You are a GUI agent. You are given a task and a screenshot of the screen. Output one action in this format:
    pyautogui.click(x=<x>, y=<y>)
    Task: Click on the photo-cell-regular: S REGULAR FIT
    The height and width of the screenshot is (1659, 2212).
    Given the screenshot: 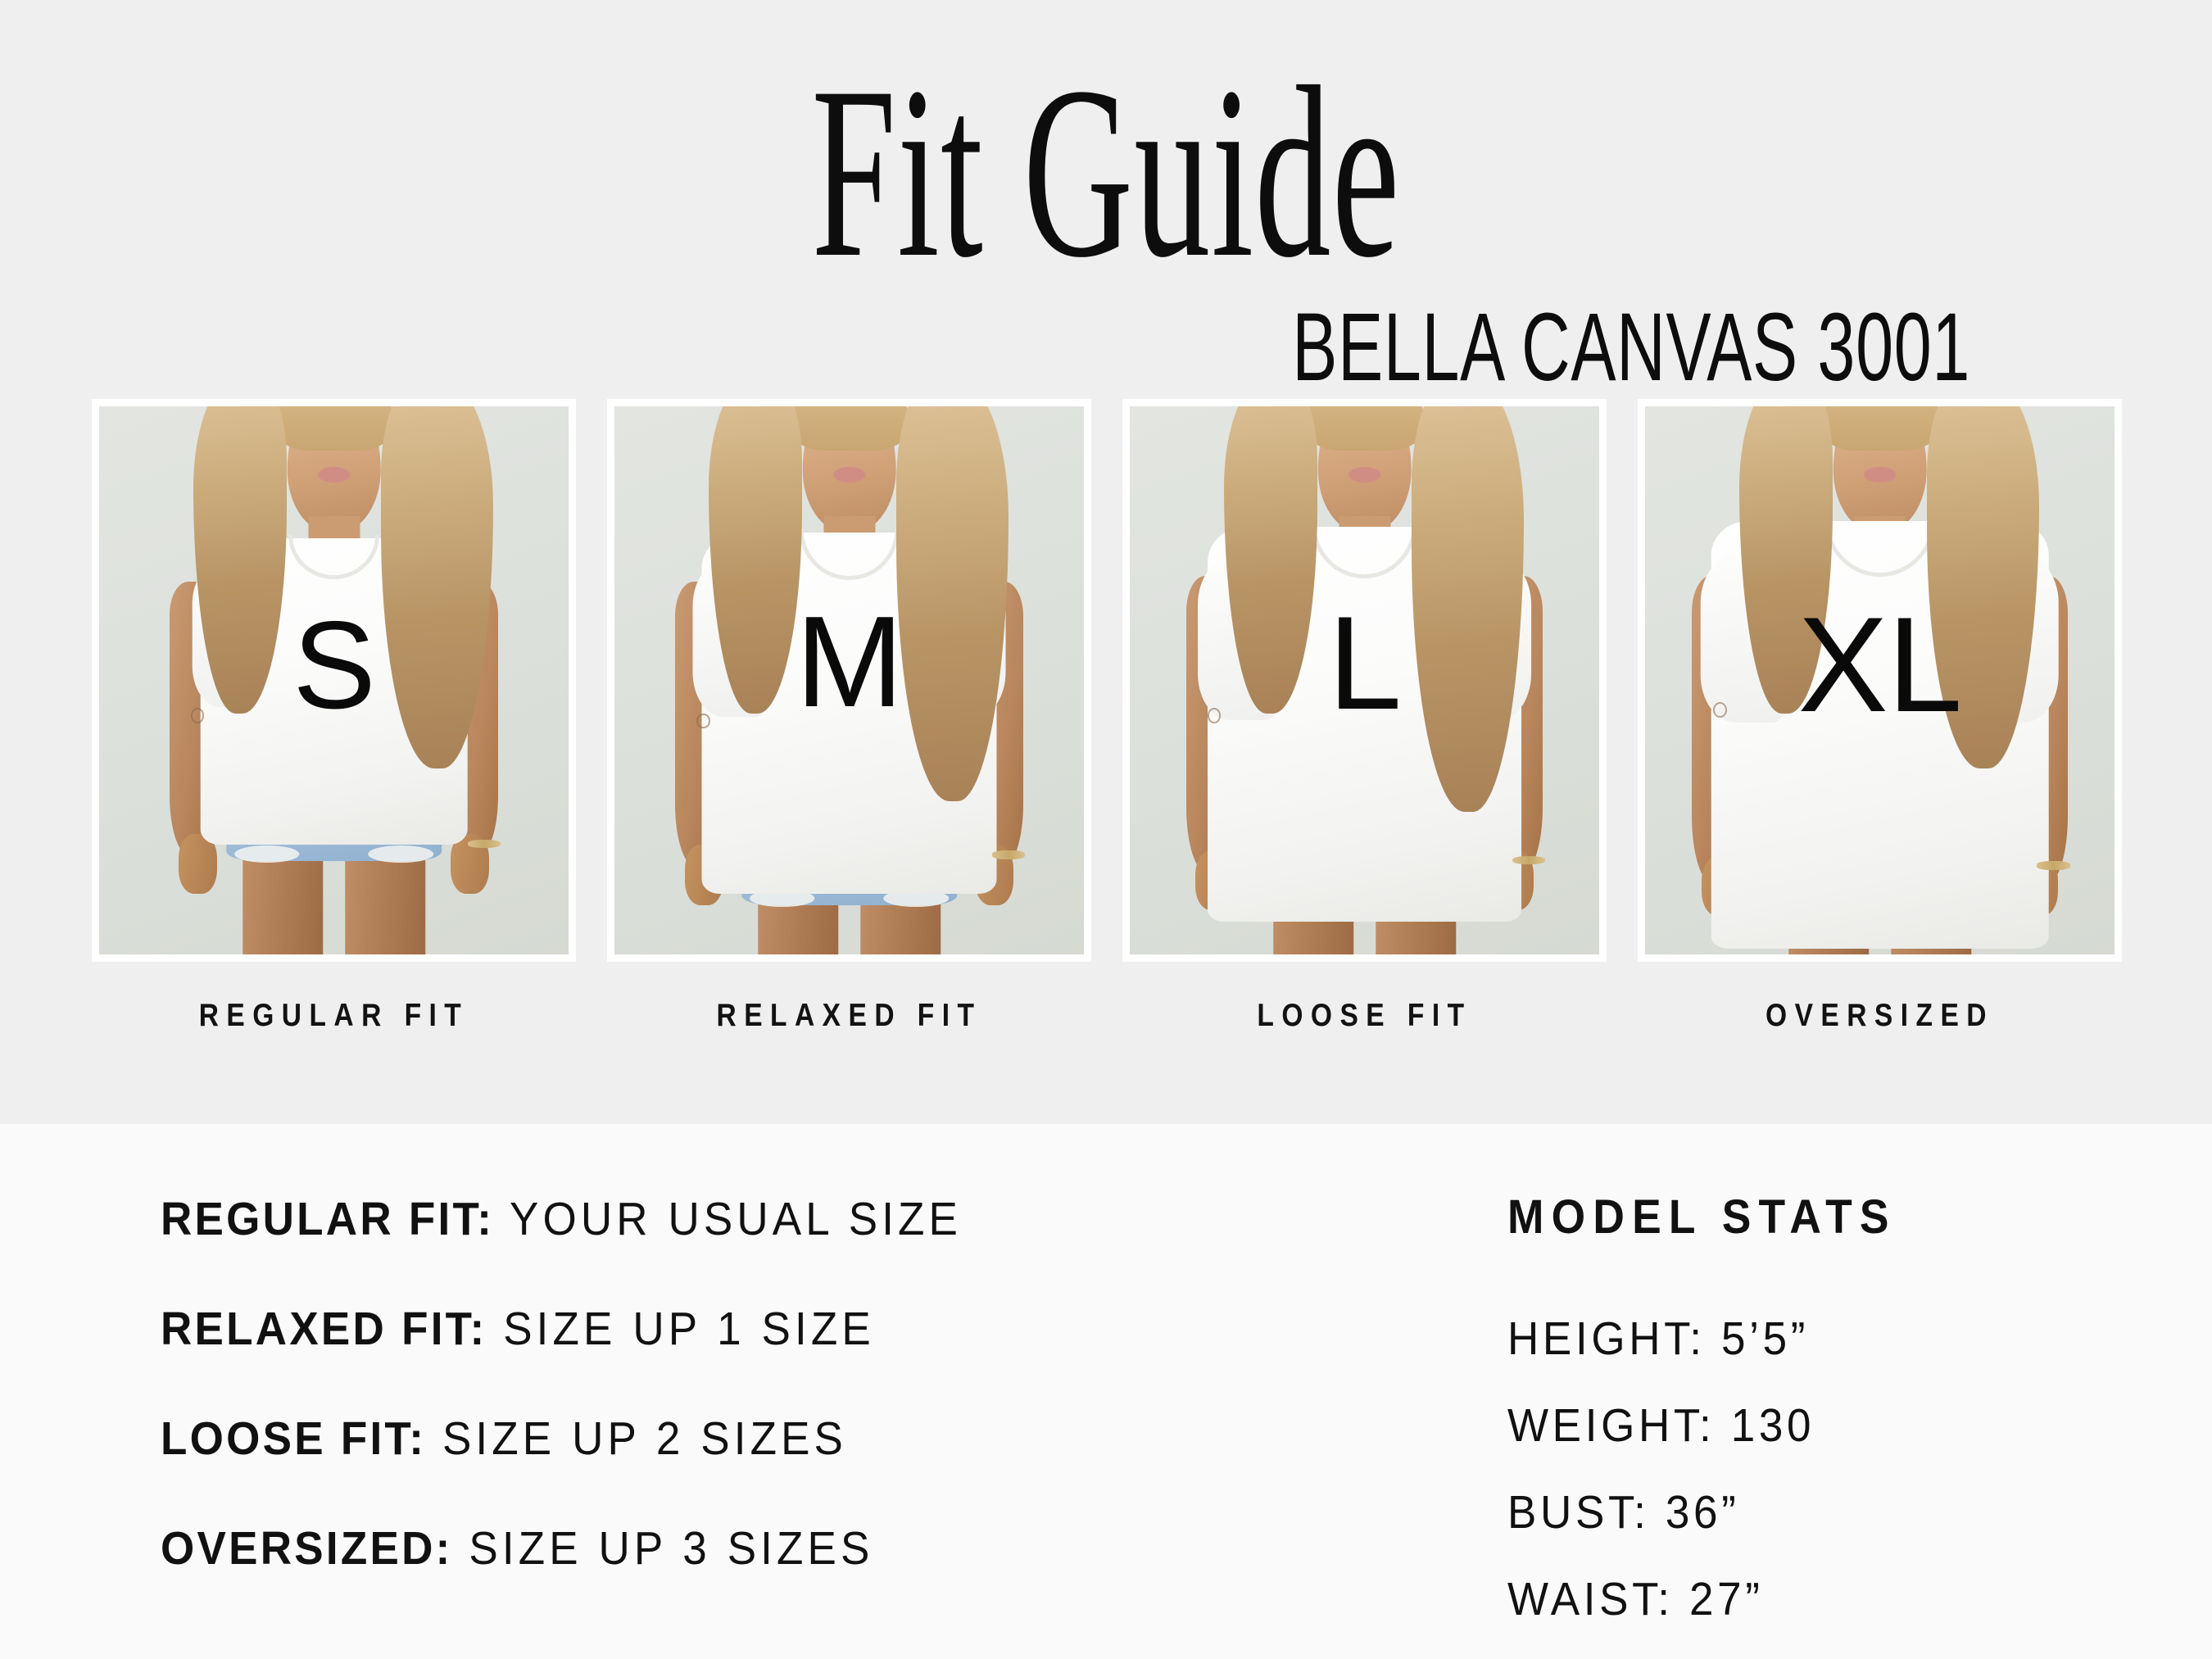 What is the action you would take?
    pyautogui.click(x=334, y=716)
    